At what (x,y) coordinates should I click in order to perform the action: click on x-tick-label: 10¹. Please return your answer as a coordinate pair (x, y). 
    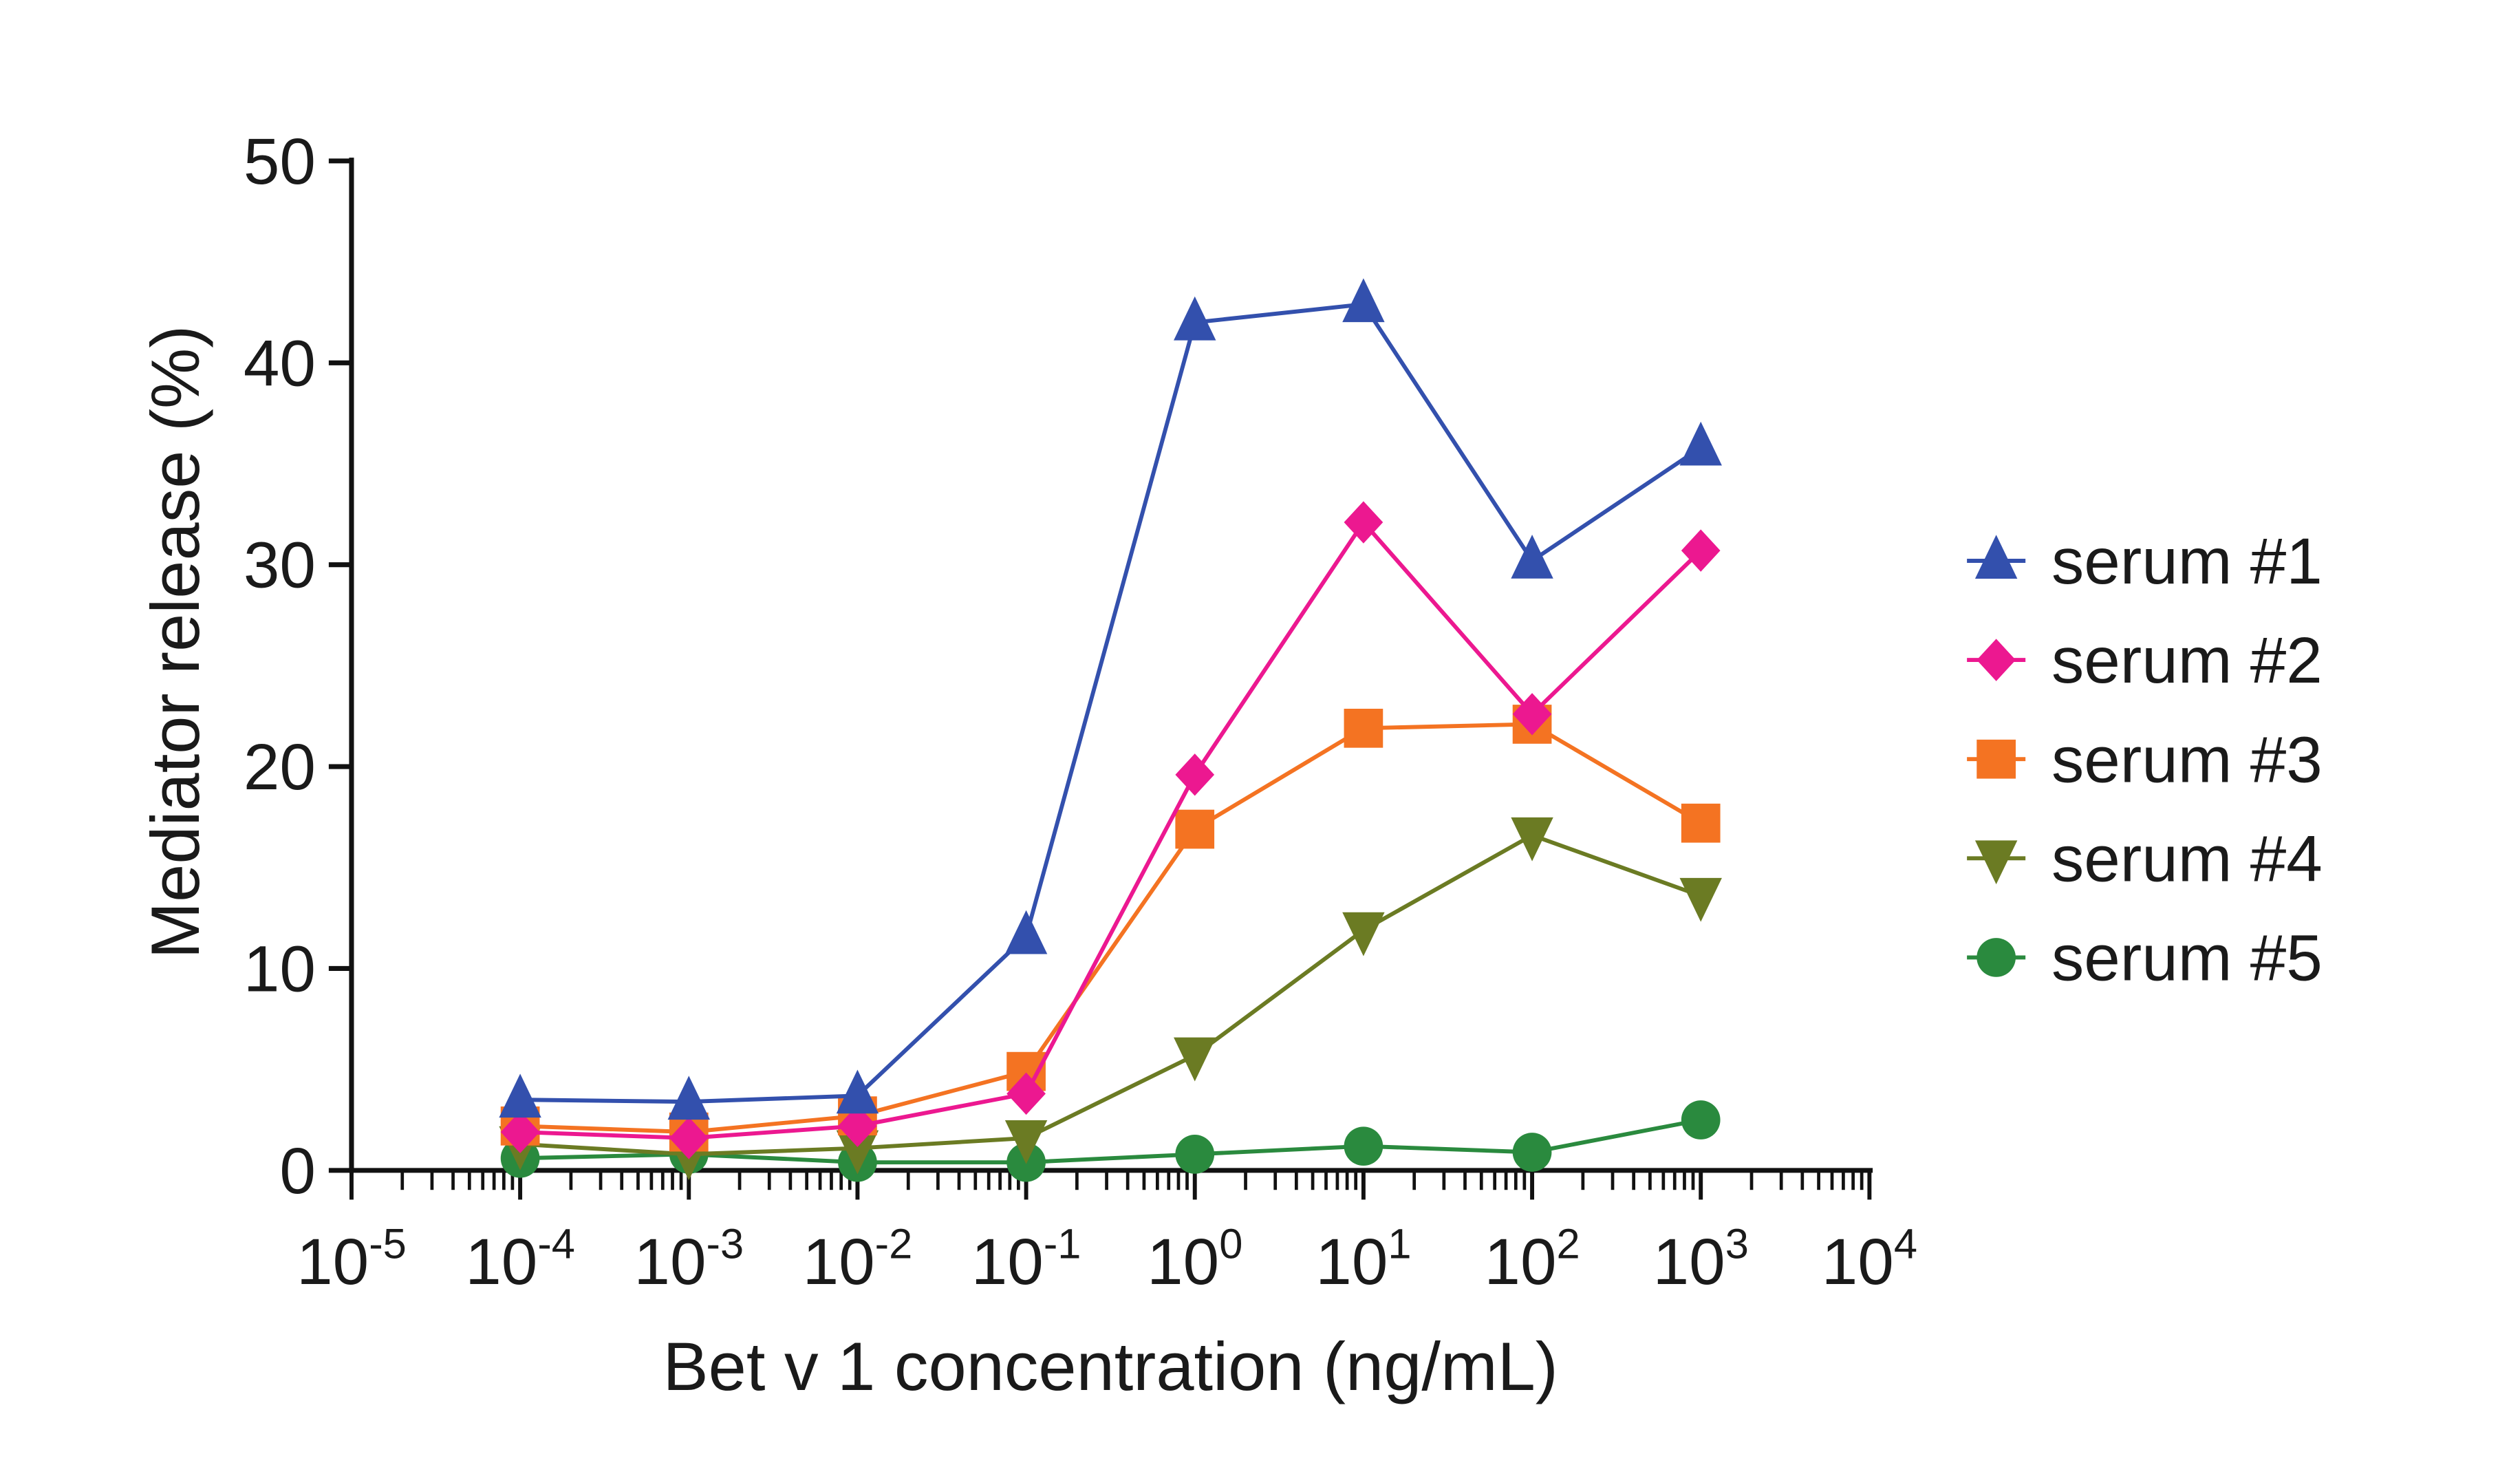
    Looking at the image, I should click on (1363, 1259).